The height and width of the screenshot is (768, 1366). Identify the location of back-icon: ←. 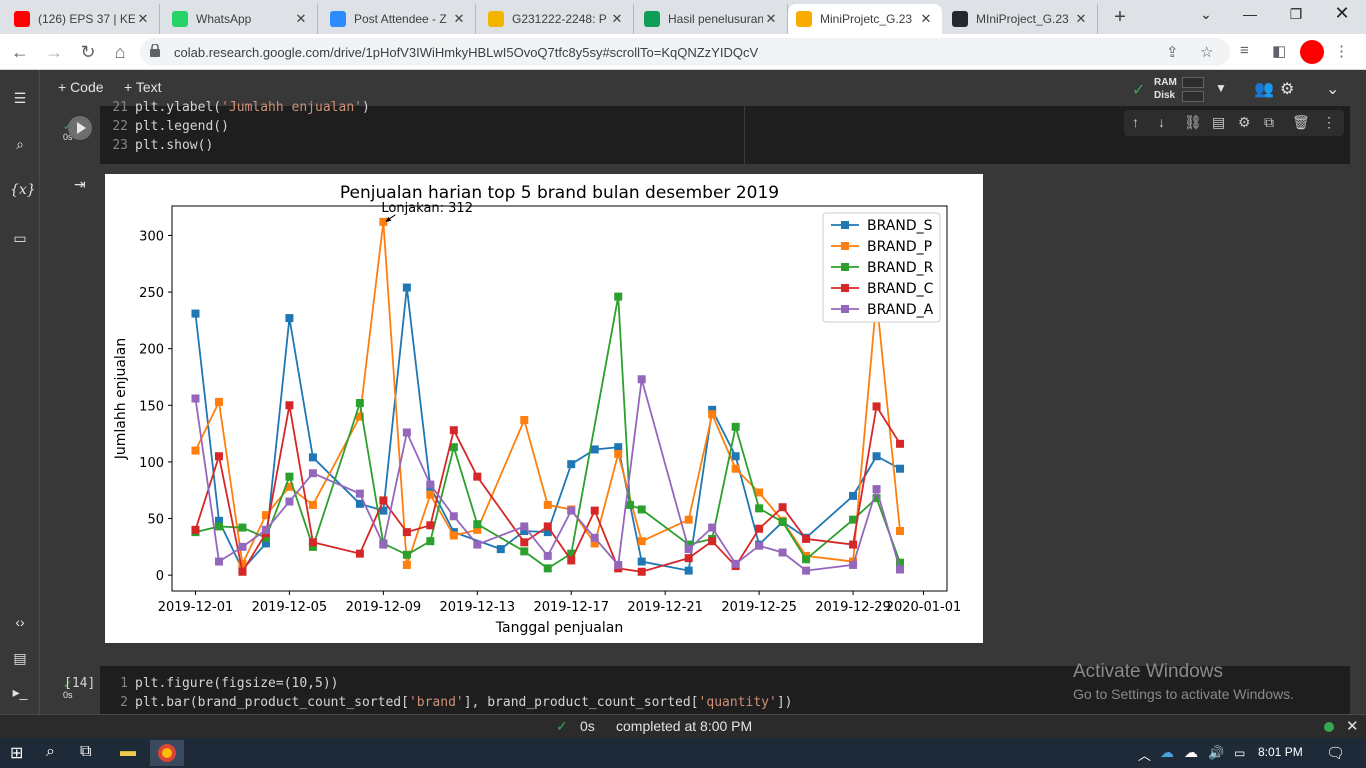
(20, 52).